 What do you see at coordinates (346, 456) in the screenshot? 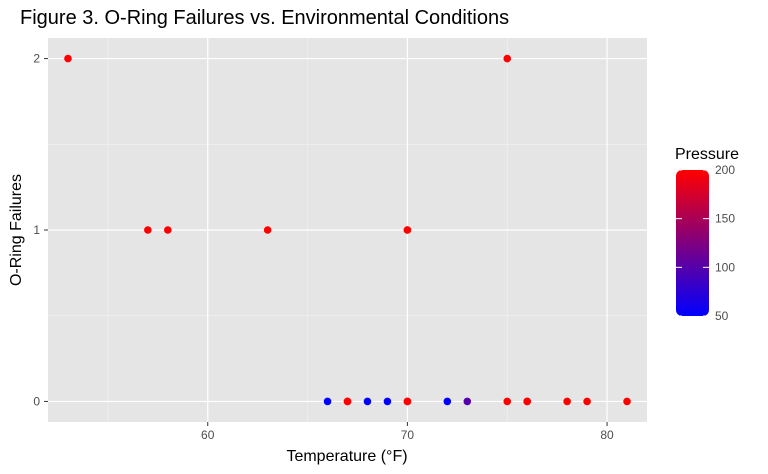
I see `x-axis-title: Temperature (°F)` at bounding box center [346, 456].